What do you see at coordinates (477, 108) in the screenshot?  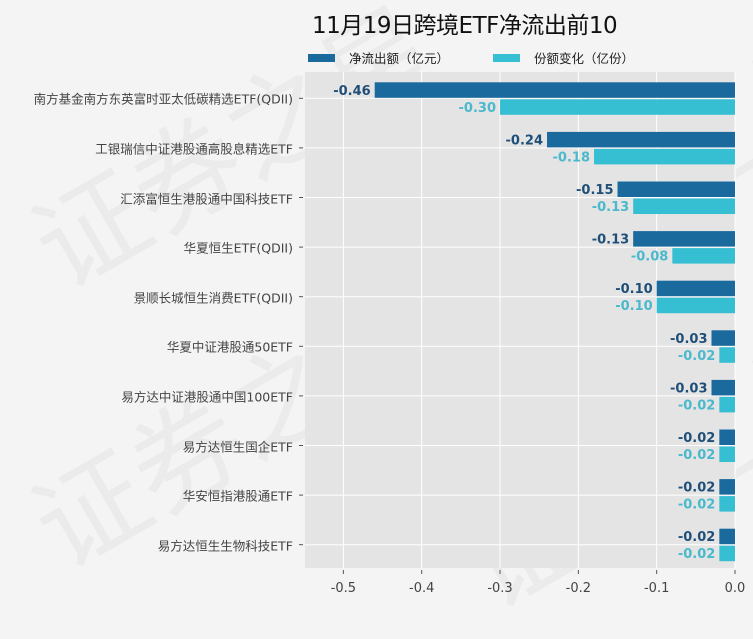 I see `data-label: -0.30` at bounding box center [477, 108].